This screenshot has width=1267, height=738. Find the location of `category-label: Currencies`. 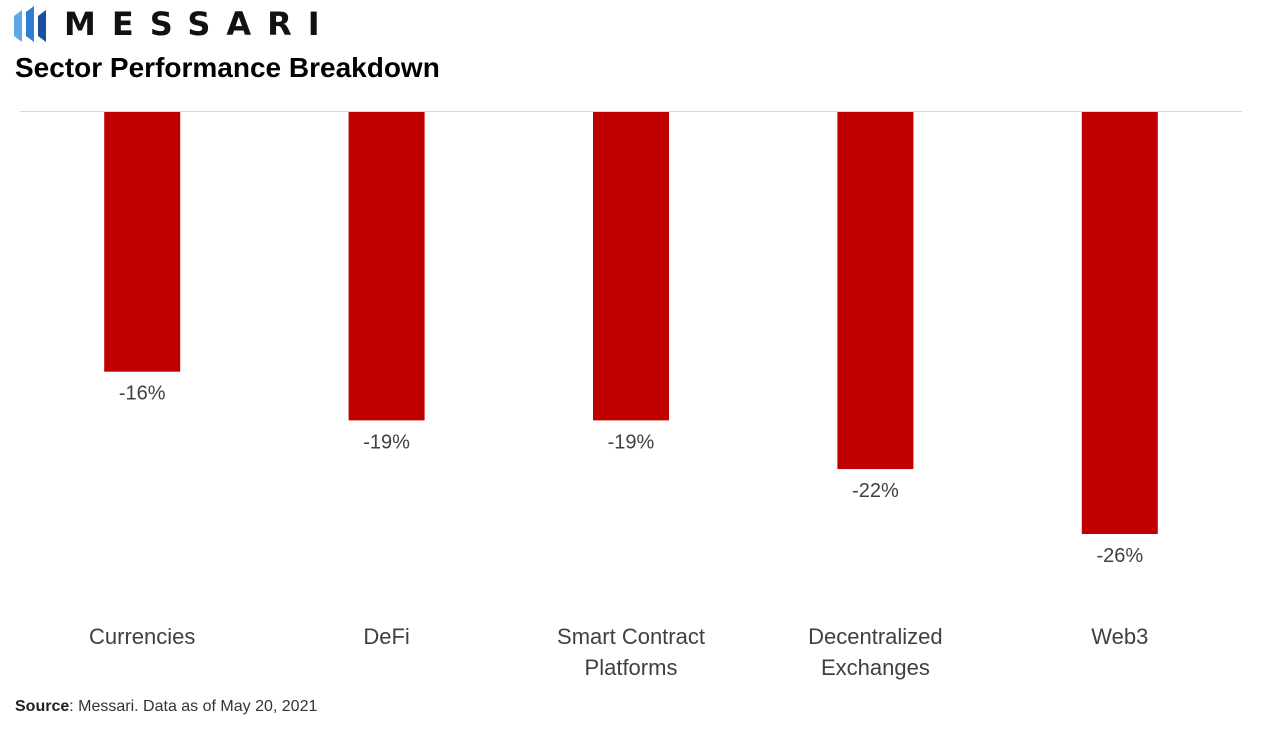

category-label: Currencies is located at coordinates (142, 636).